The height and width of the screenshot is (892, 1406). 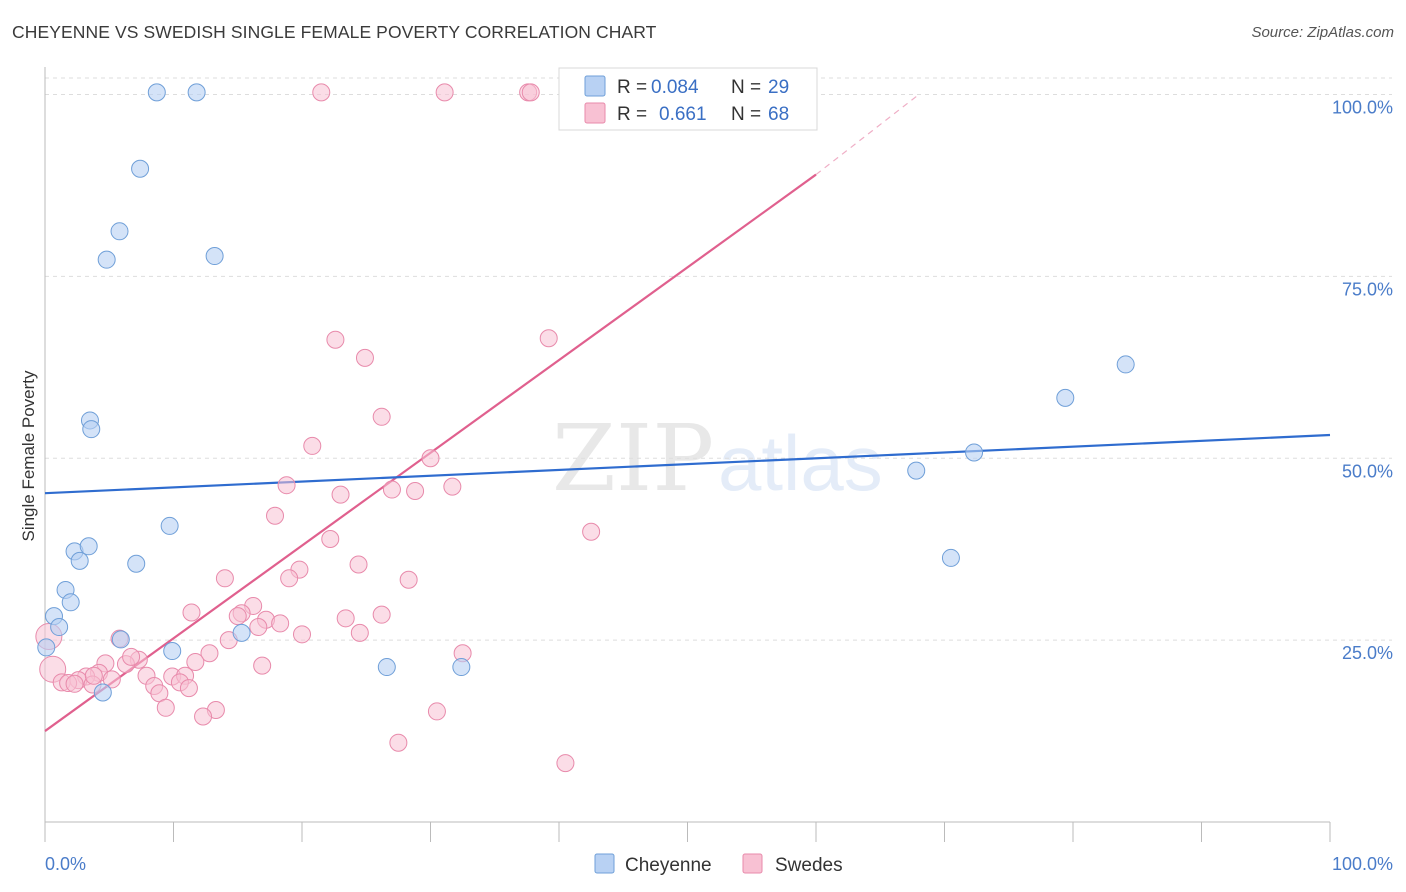 I want to click on series-legend: Cheyenne Swedes, so click(x=718, y=864).